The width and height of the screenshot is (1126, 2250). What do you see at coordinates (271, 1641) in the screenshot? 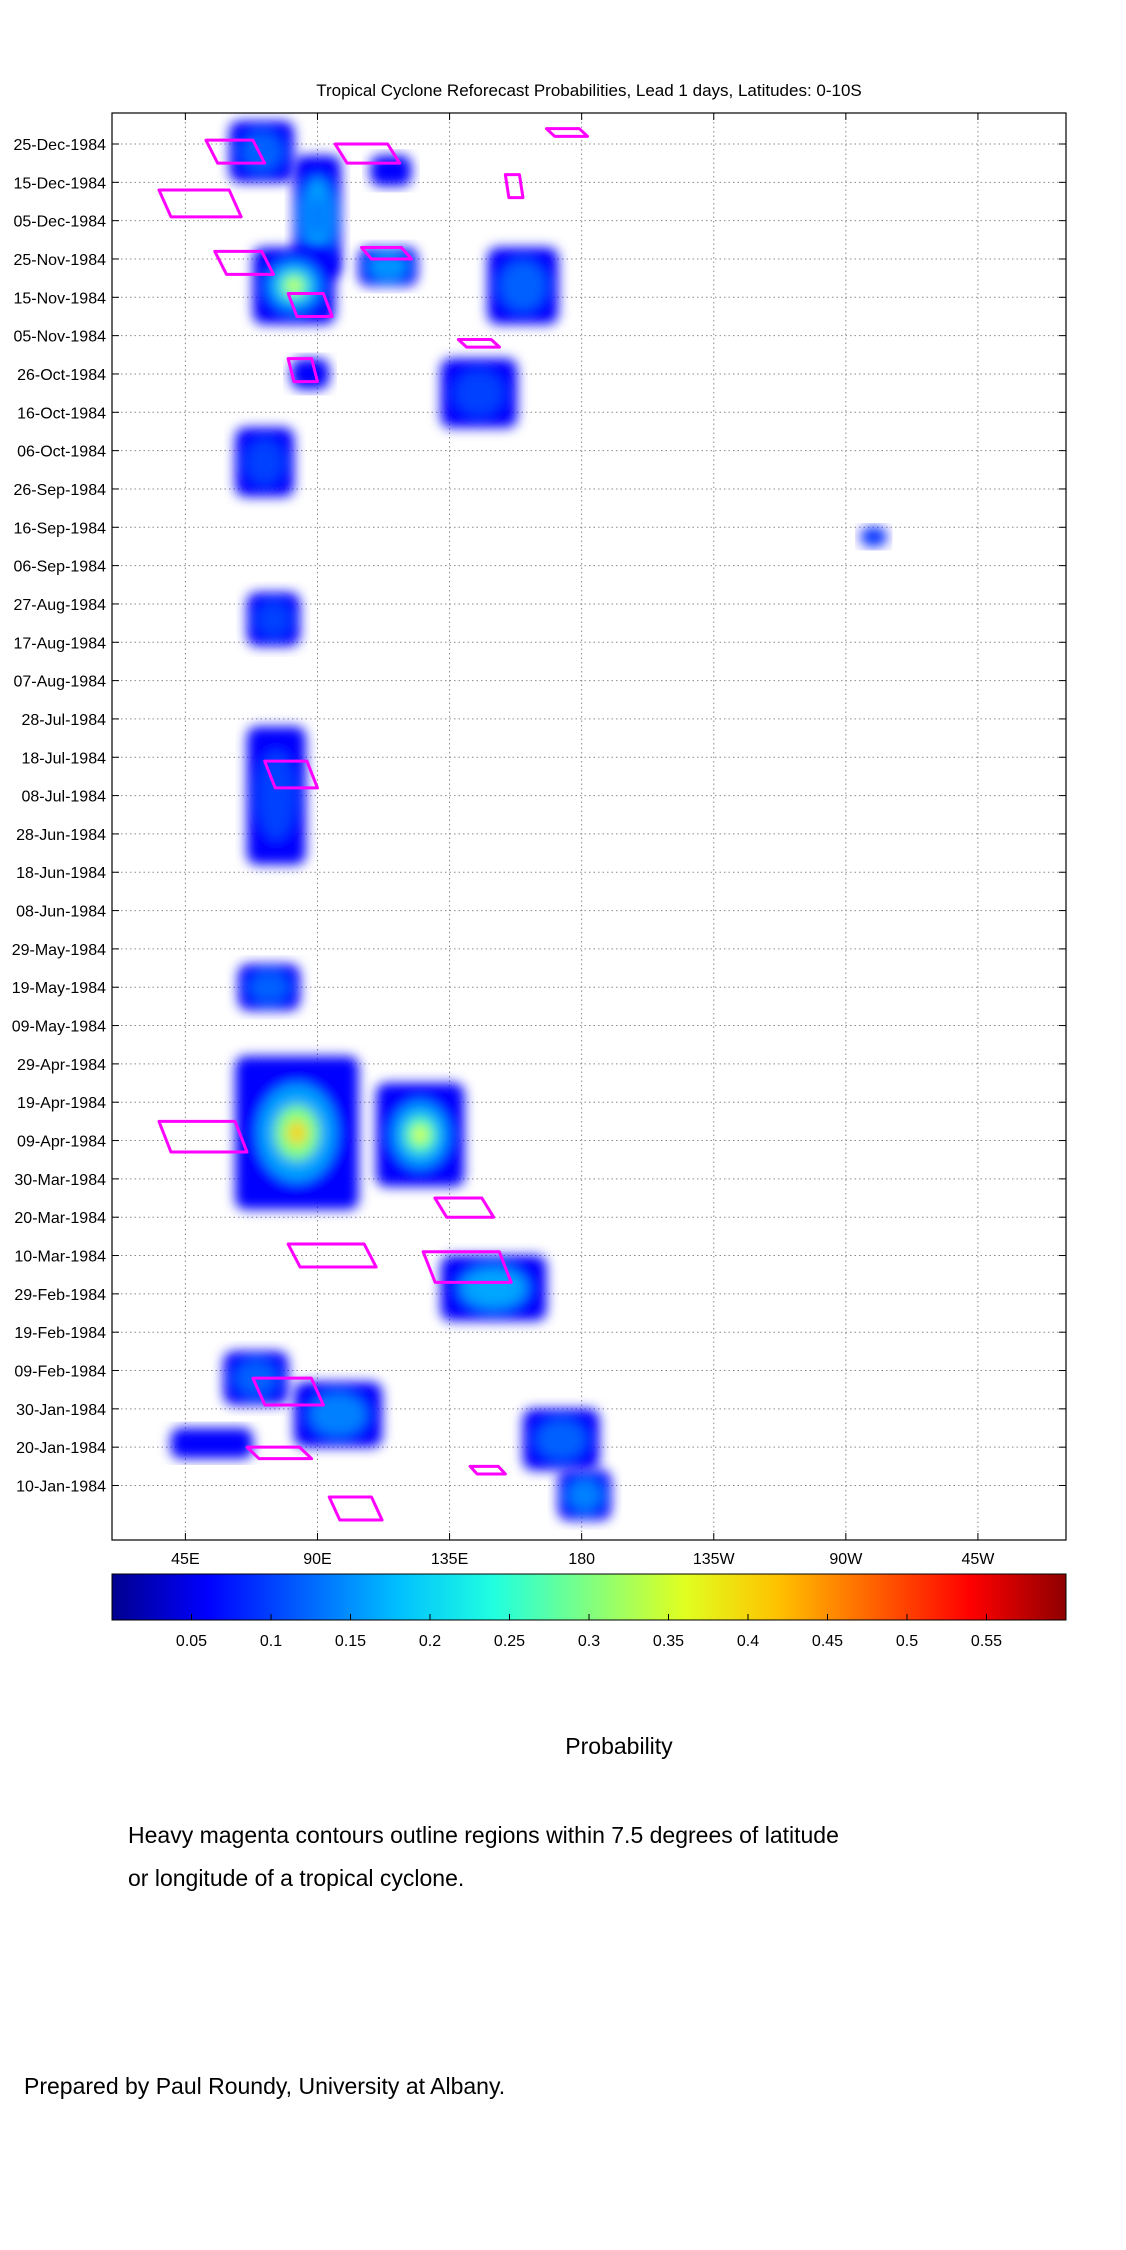
I see `colorbar-tick-label: 0.1` at bounding box center [271, 1641].